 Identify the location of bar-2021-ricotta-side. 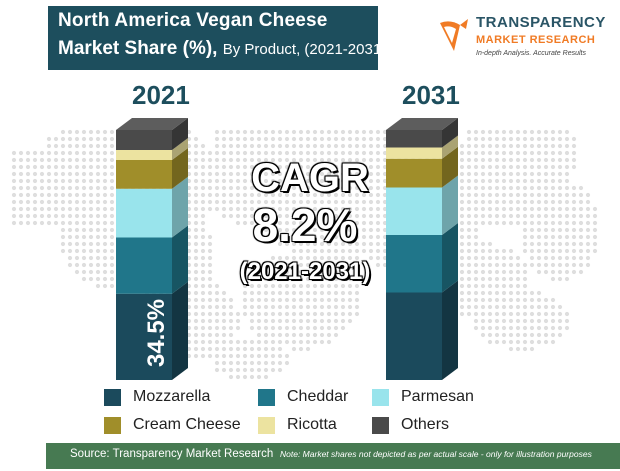
(180, 149).